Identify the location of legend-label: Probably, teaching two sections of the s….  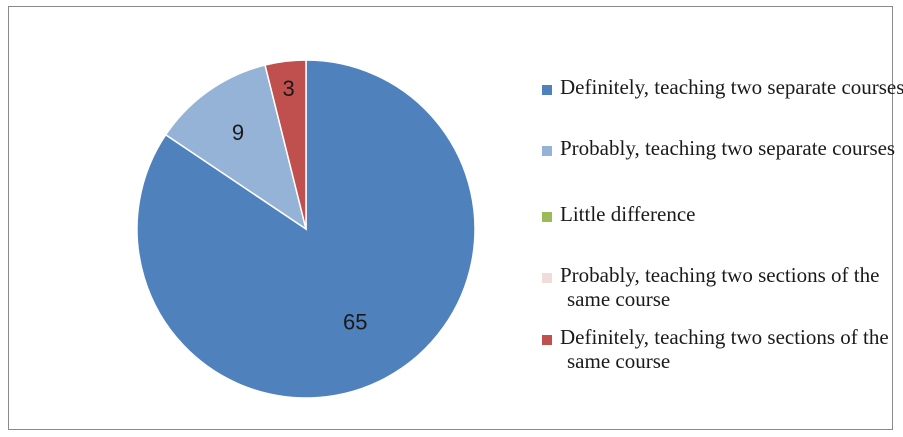
(720, 287).